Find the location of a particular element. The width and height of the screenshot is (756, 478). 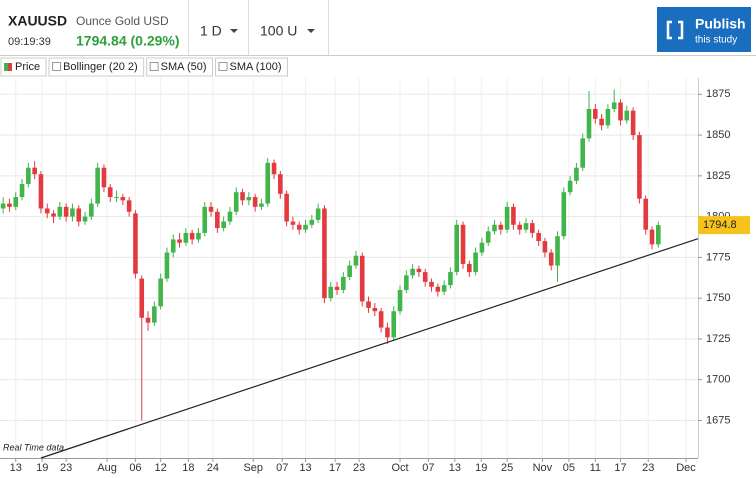

publish-button: Publish this study is located at coordinates (704, 29).